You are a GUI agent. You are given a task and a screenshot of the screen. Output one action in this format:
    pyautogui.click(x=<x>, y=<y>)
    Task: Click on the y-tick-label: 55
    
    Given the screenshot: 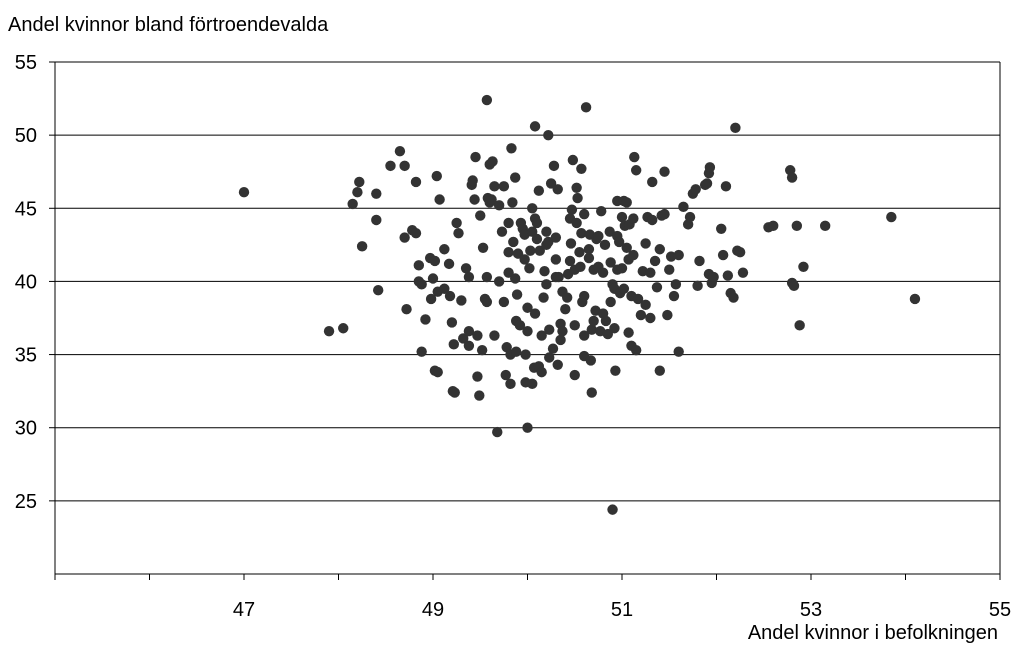 What is the action you would take?
    pyautogui.click(x=26, y=63)
    